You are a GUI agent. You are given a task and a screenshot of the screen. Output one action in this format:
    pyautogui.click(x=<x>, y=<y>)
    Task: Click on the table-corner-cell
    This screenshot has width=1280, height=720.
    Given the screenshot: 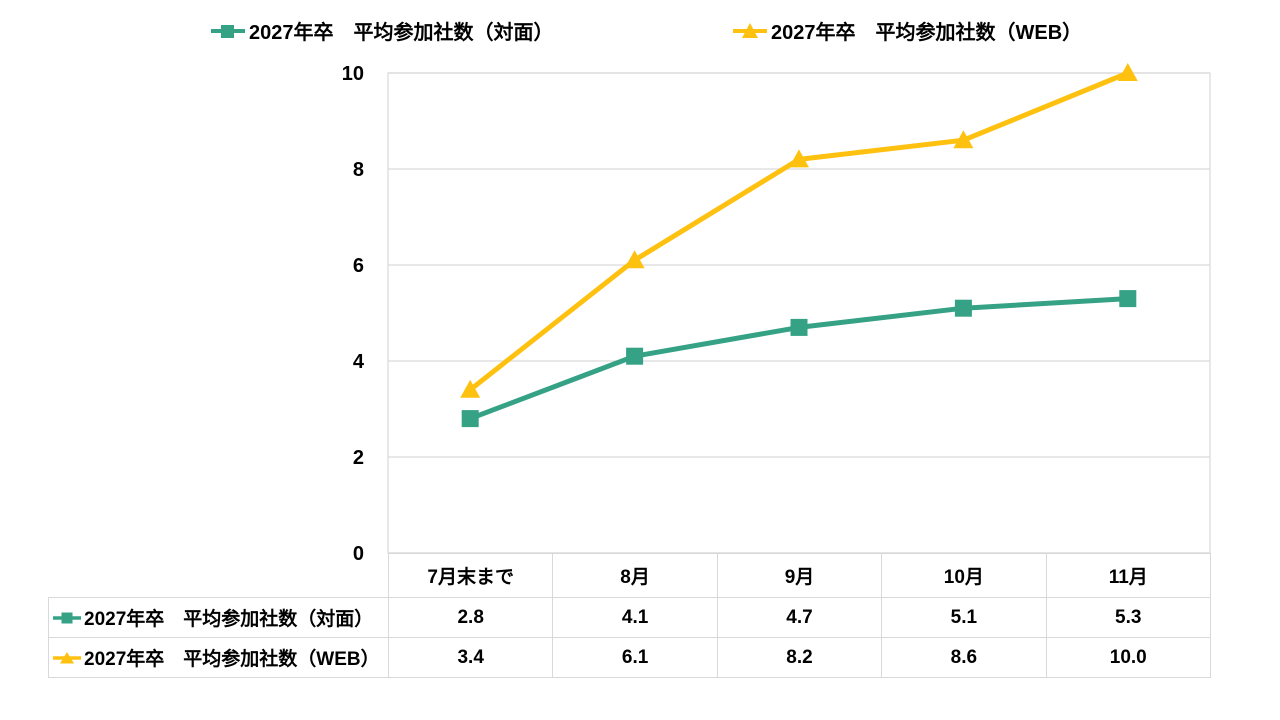 What is the action you would take?
    pyautogui.click(x=219, y=576)
    